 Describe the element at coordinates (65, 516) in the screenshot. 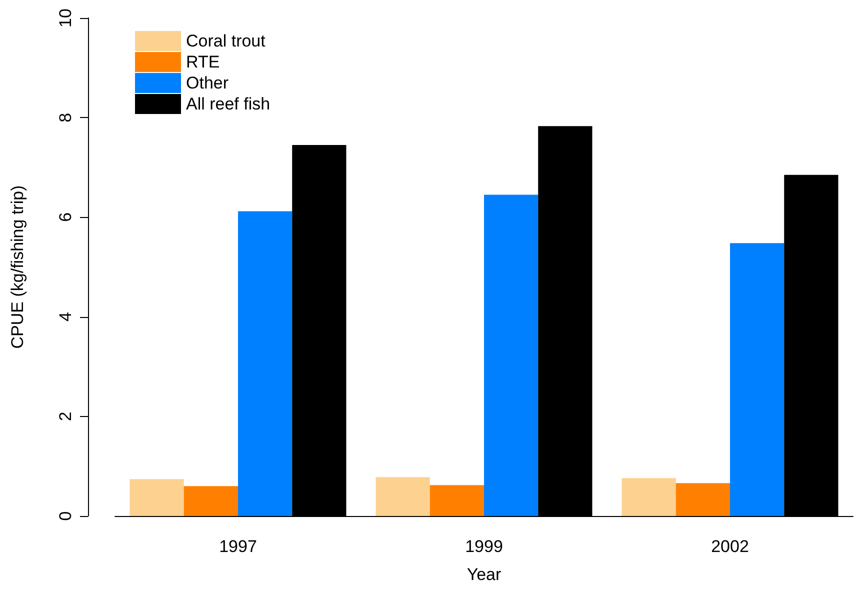

I see `y-tick-label: 0` at that location.